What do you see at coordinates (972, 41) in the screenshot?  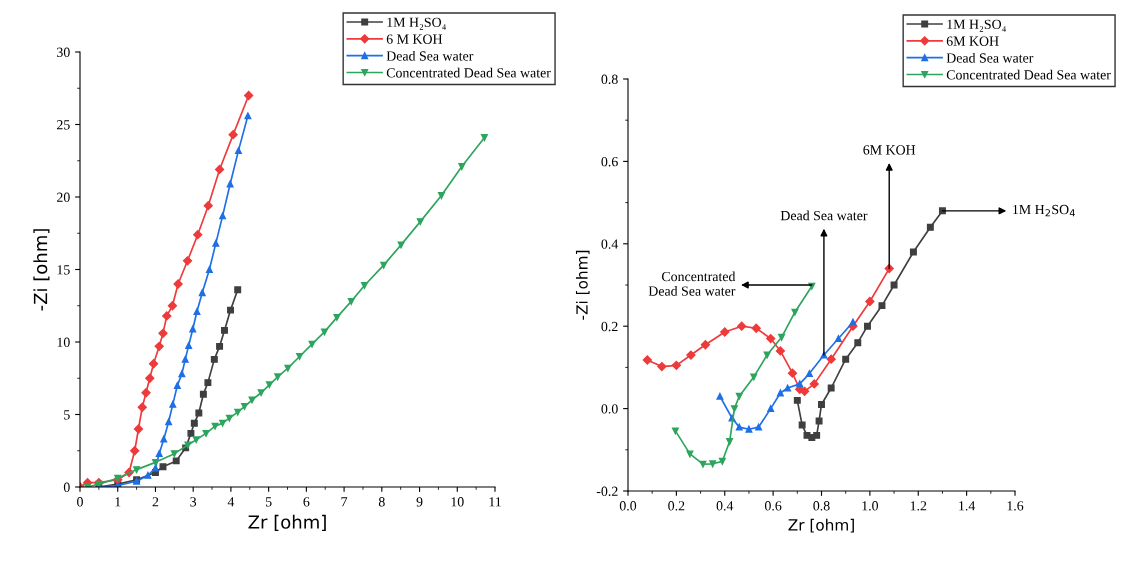 I see `legend-label: 6M KOH` at bounding box center [972, 41].